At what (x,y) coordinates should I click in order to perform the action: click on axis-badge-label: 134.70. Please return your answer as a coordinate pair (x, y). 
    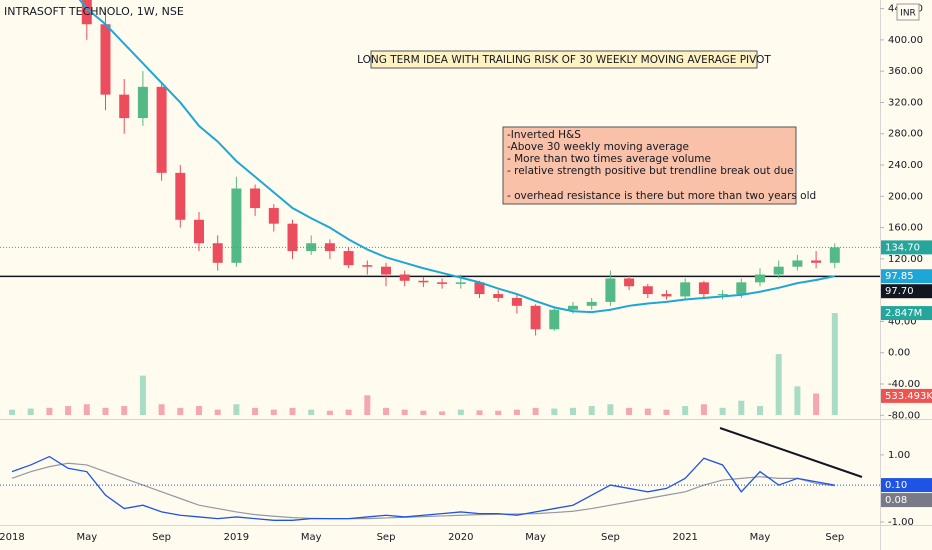
    Looking at the image, I should click on (902, 247).